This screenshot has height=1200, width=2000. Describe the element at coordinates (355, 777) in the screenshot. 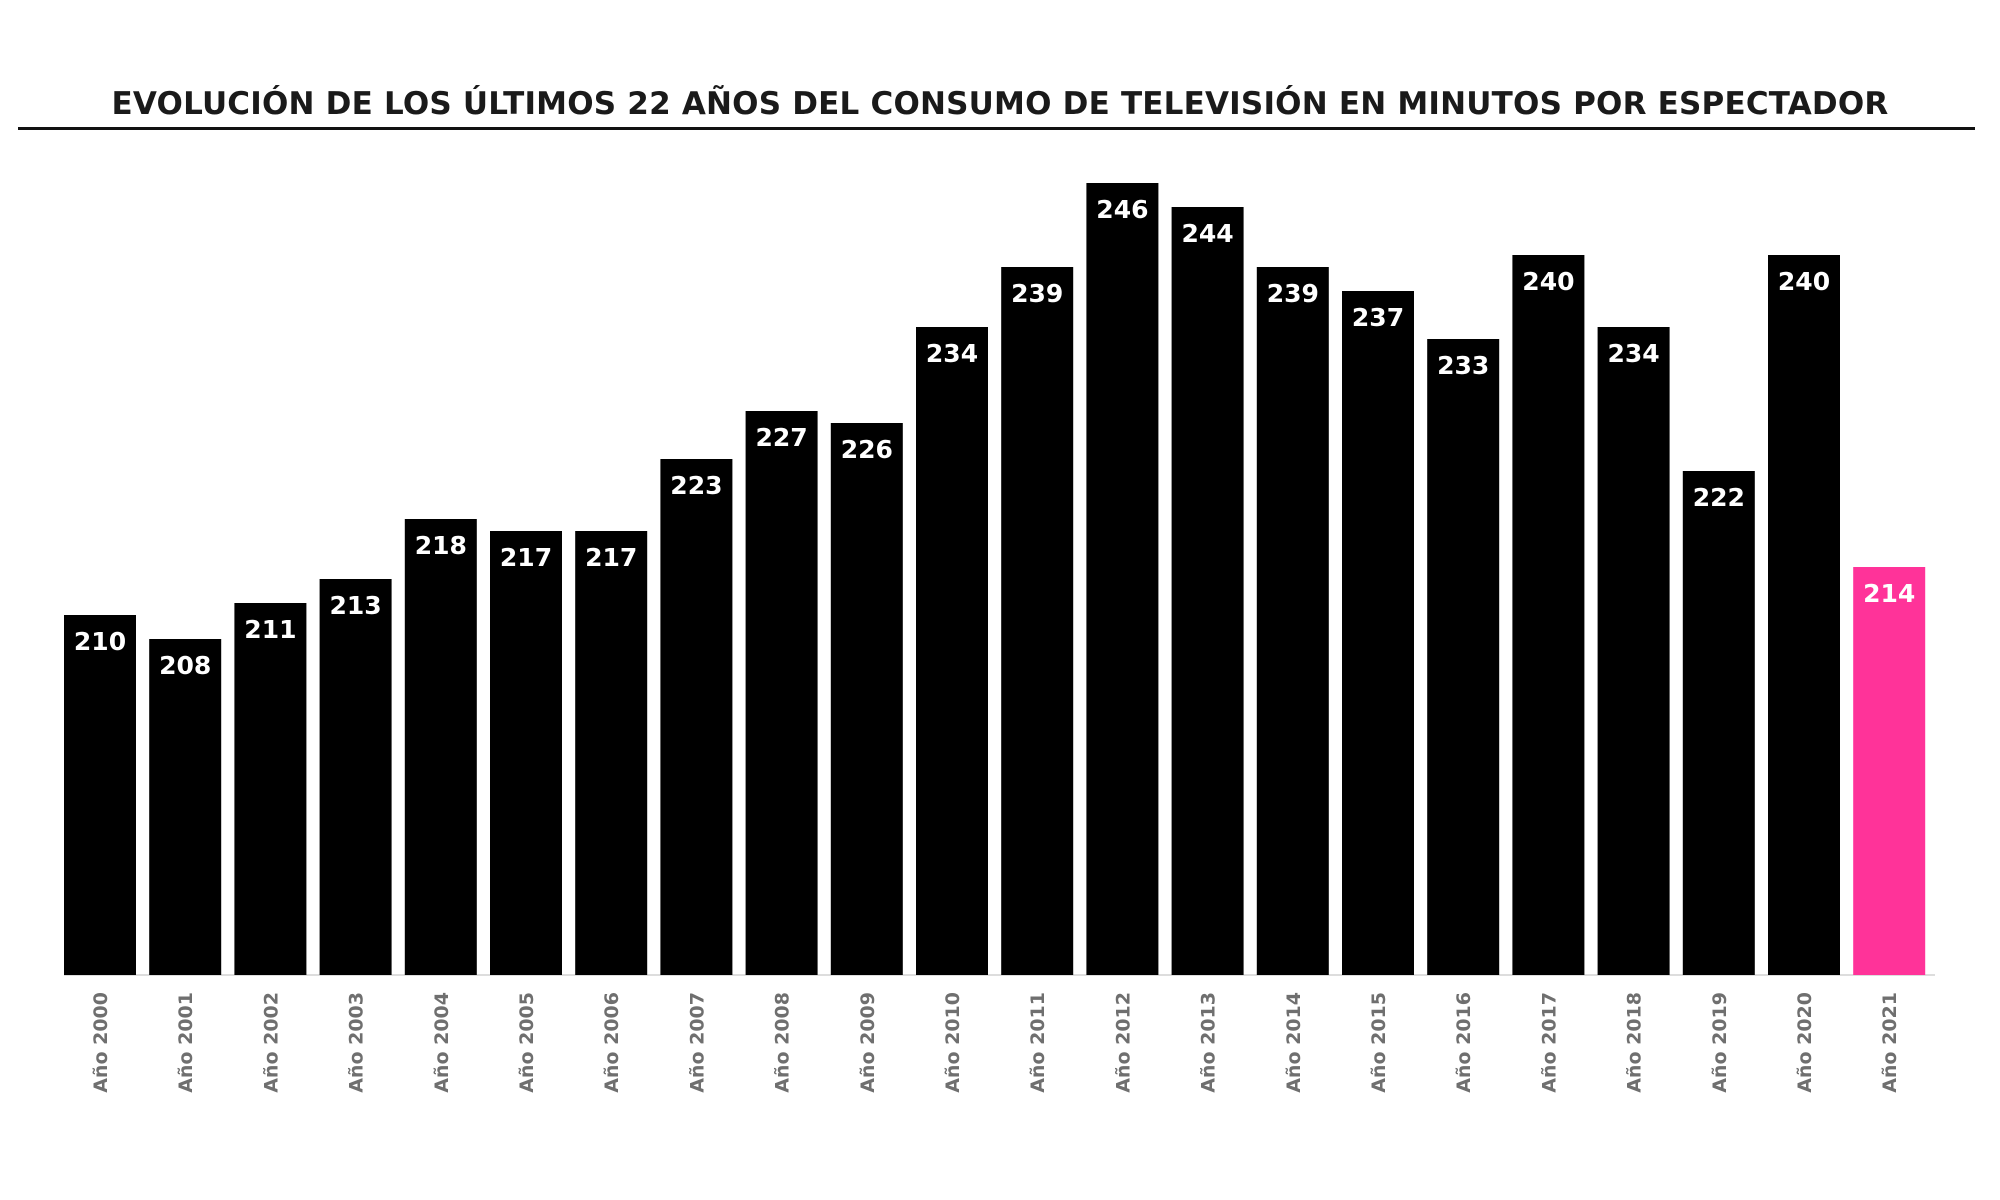

I see `bar-a-o-2003` at that location.